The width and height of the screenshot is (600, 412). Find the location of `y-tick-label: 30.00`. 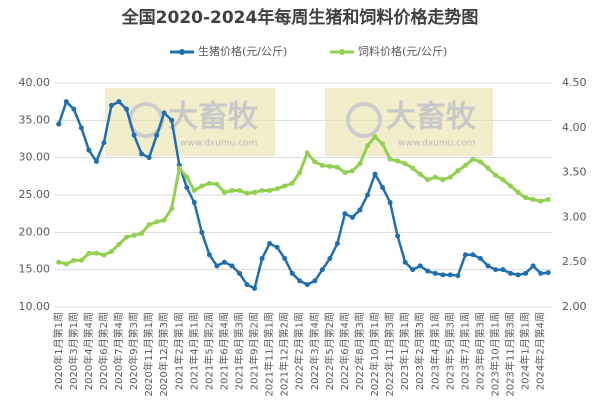

y-tick-label: 30.00 is located at coordinates (35, 157).